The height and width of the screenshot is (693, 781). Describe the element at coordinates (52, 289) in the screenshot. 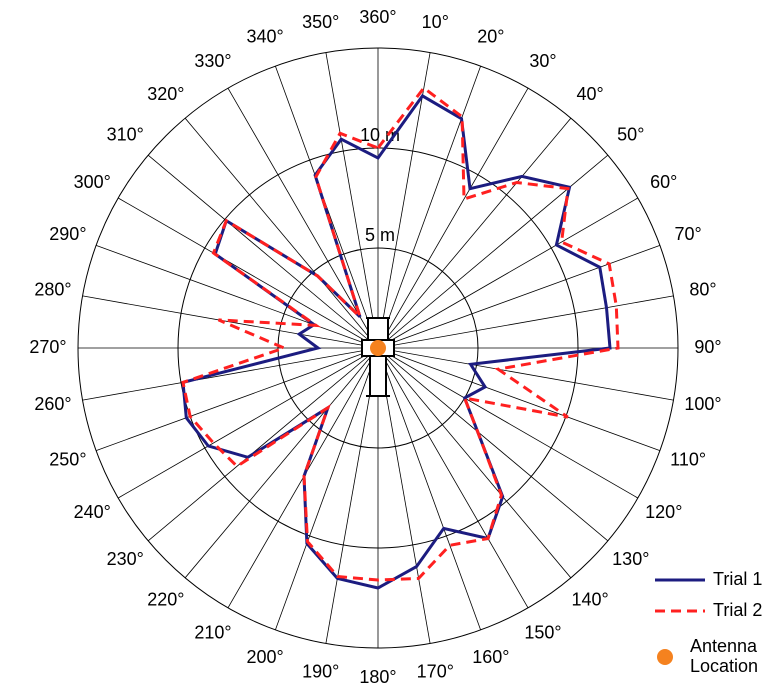

I see `angle-label: 280°` at that location.